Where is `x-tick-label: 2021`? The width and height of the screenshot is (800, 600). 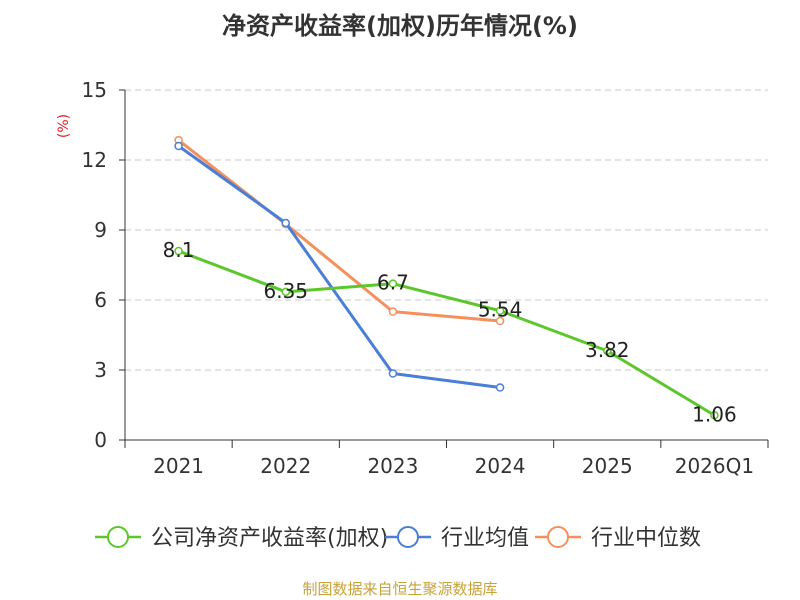 x-tick-label: 2021 is located at coordinates (178, 466).